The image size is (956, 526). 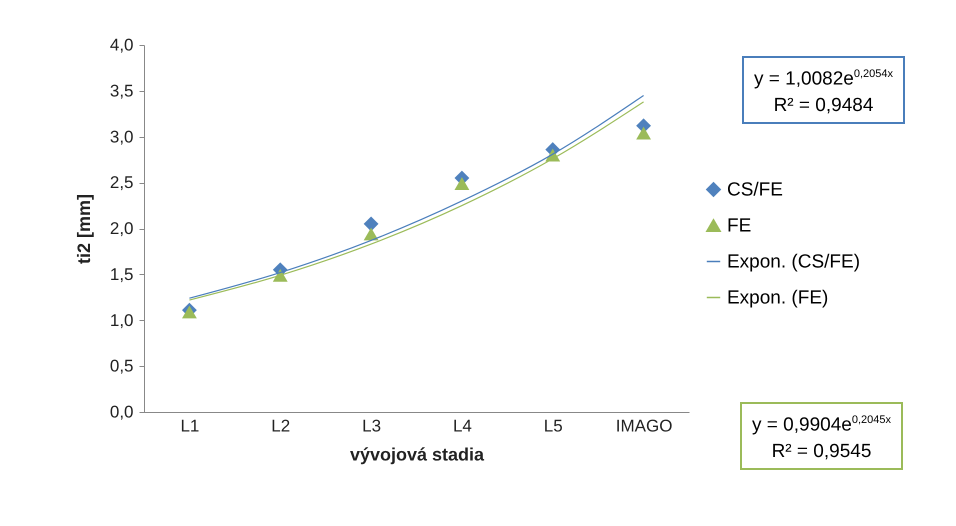 I want to click on legend-label: Expon. (CS/FE), so click(x=793, y=262).